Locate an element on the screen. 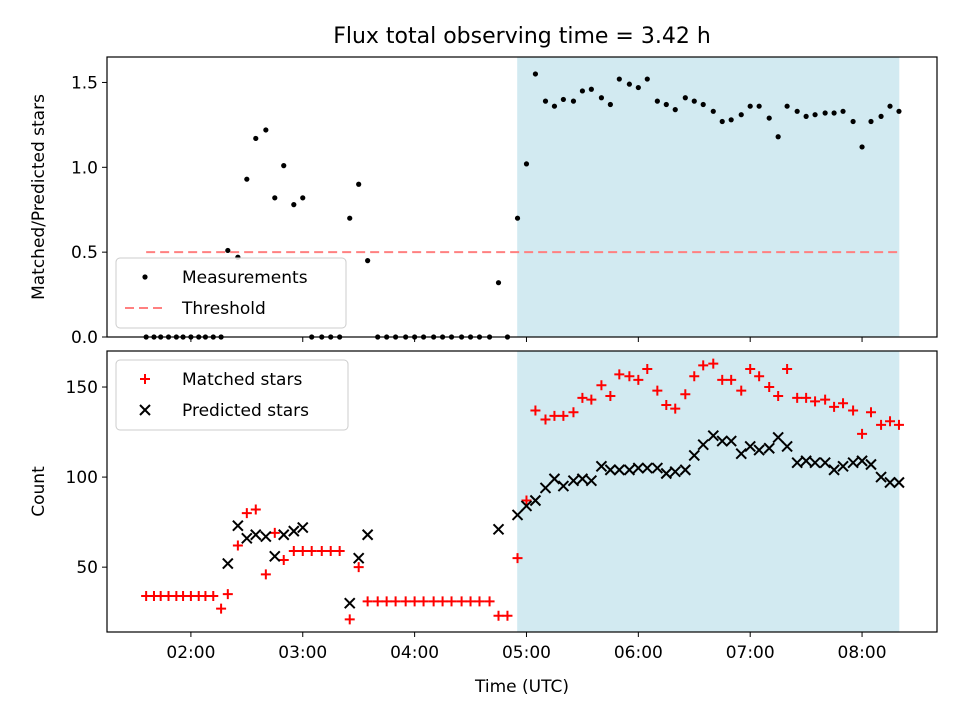  y-tick-label: 150 is located at coordinates (82, 388).